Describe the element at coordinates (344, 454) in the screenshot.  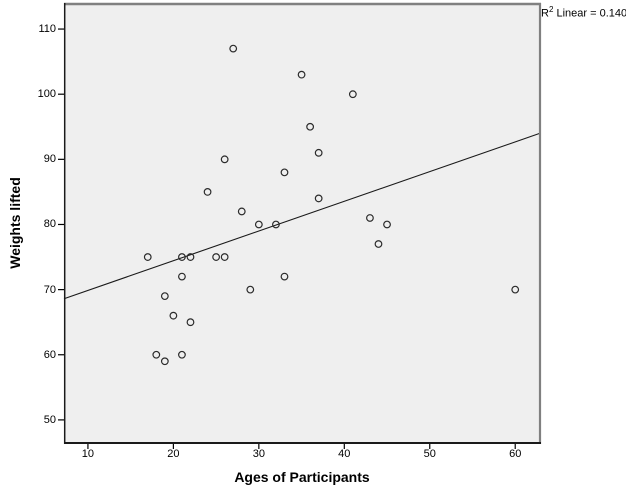
I see `x-axis-tick-label: 40` at that location.